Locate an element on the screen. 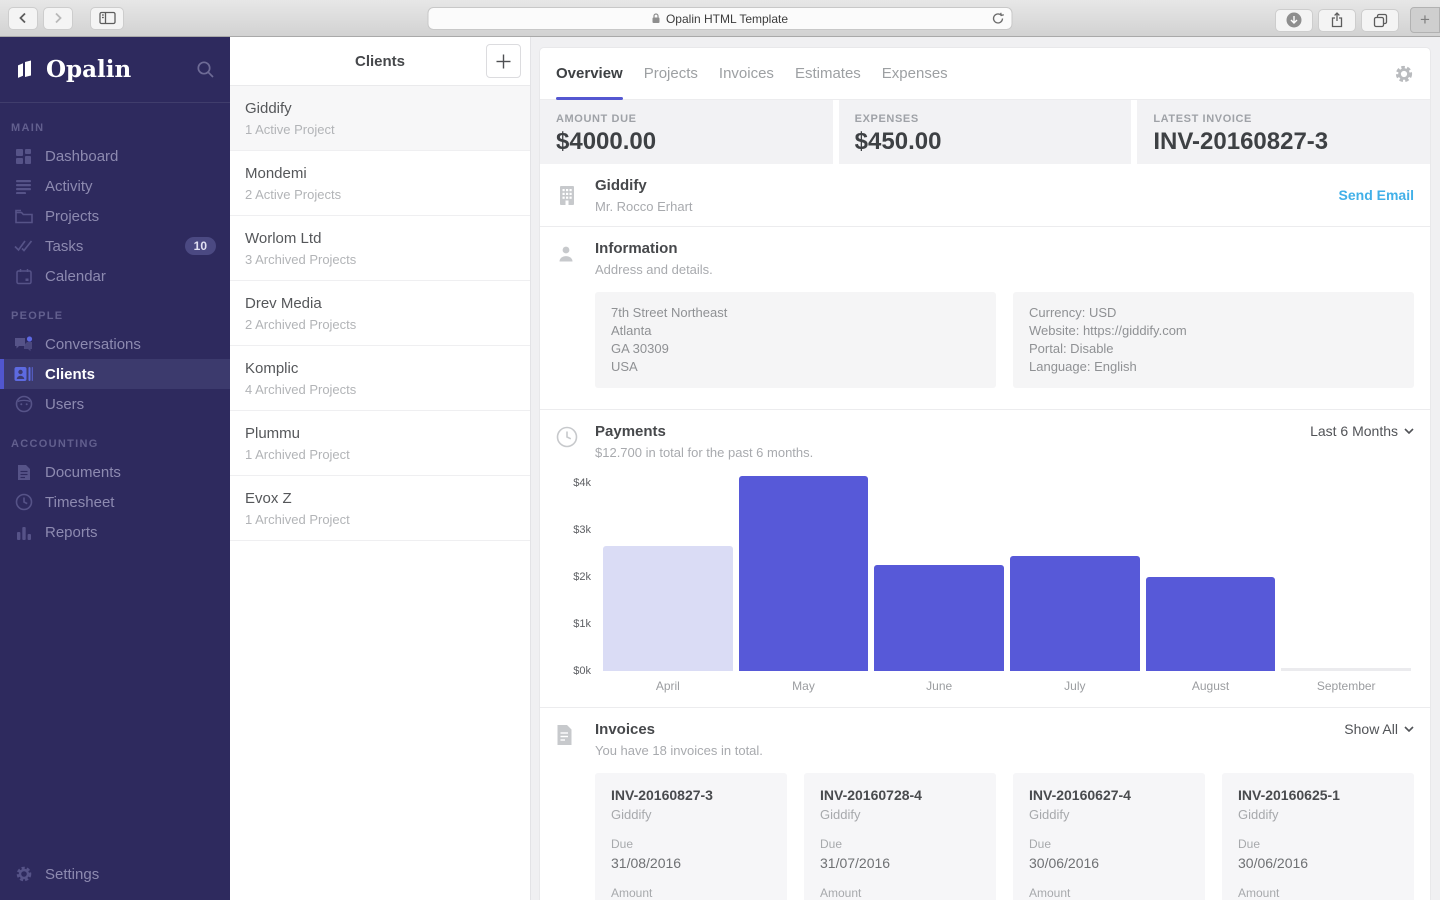 The width and height of the screenshot is (1440, 900). address-bar: Opalin HTML Template is located at coordinates (720, 18).